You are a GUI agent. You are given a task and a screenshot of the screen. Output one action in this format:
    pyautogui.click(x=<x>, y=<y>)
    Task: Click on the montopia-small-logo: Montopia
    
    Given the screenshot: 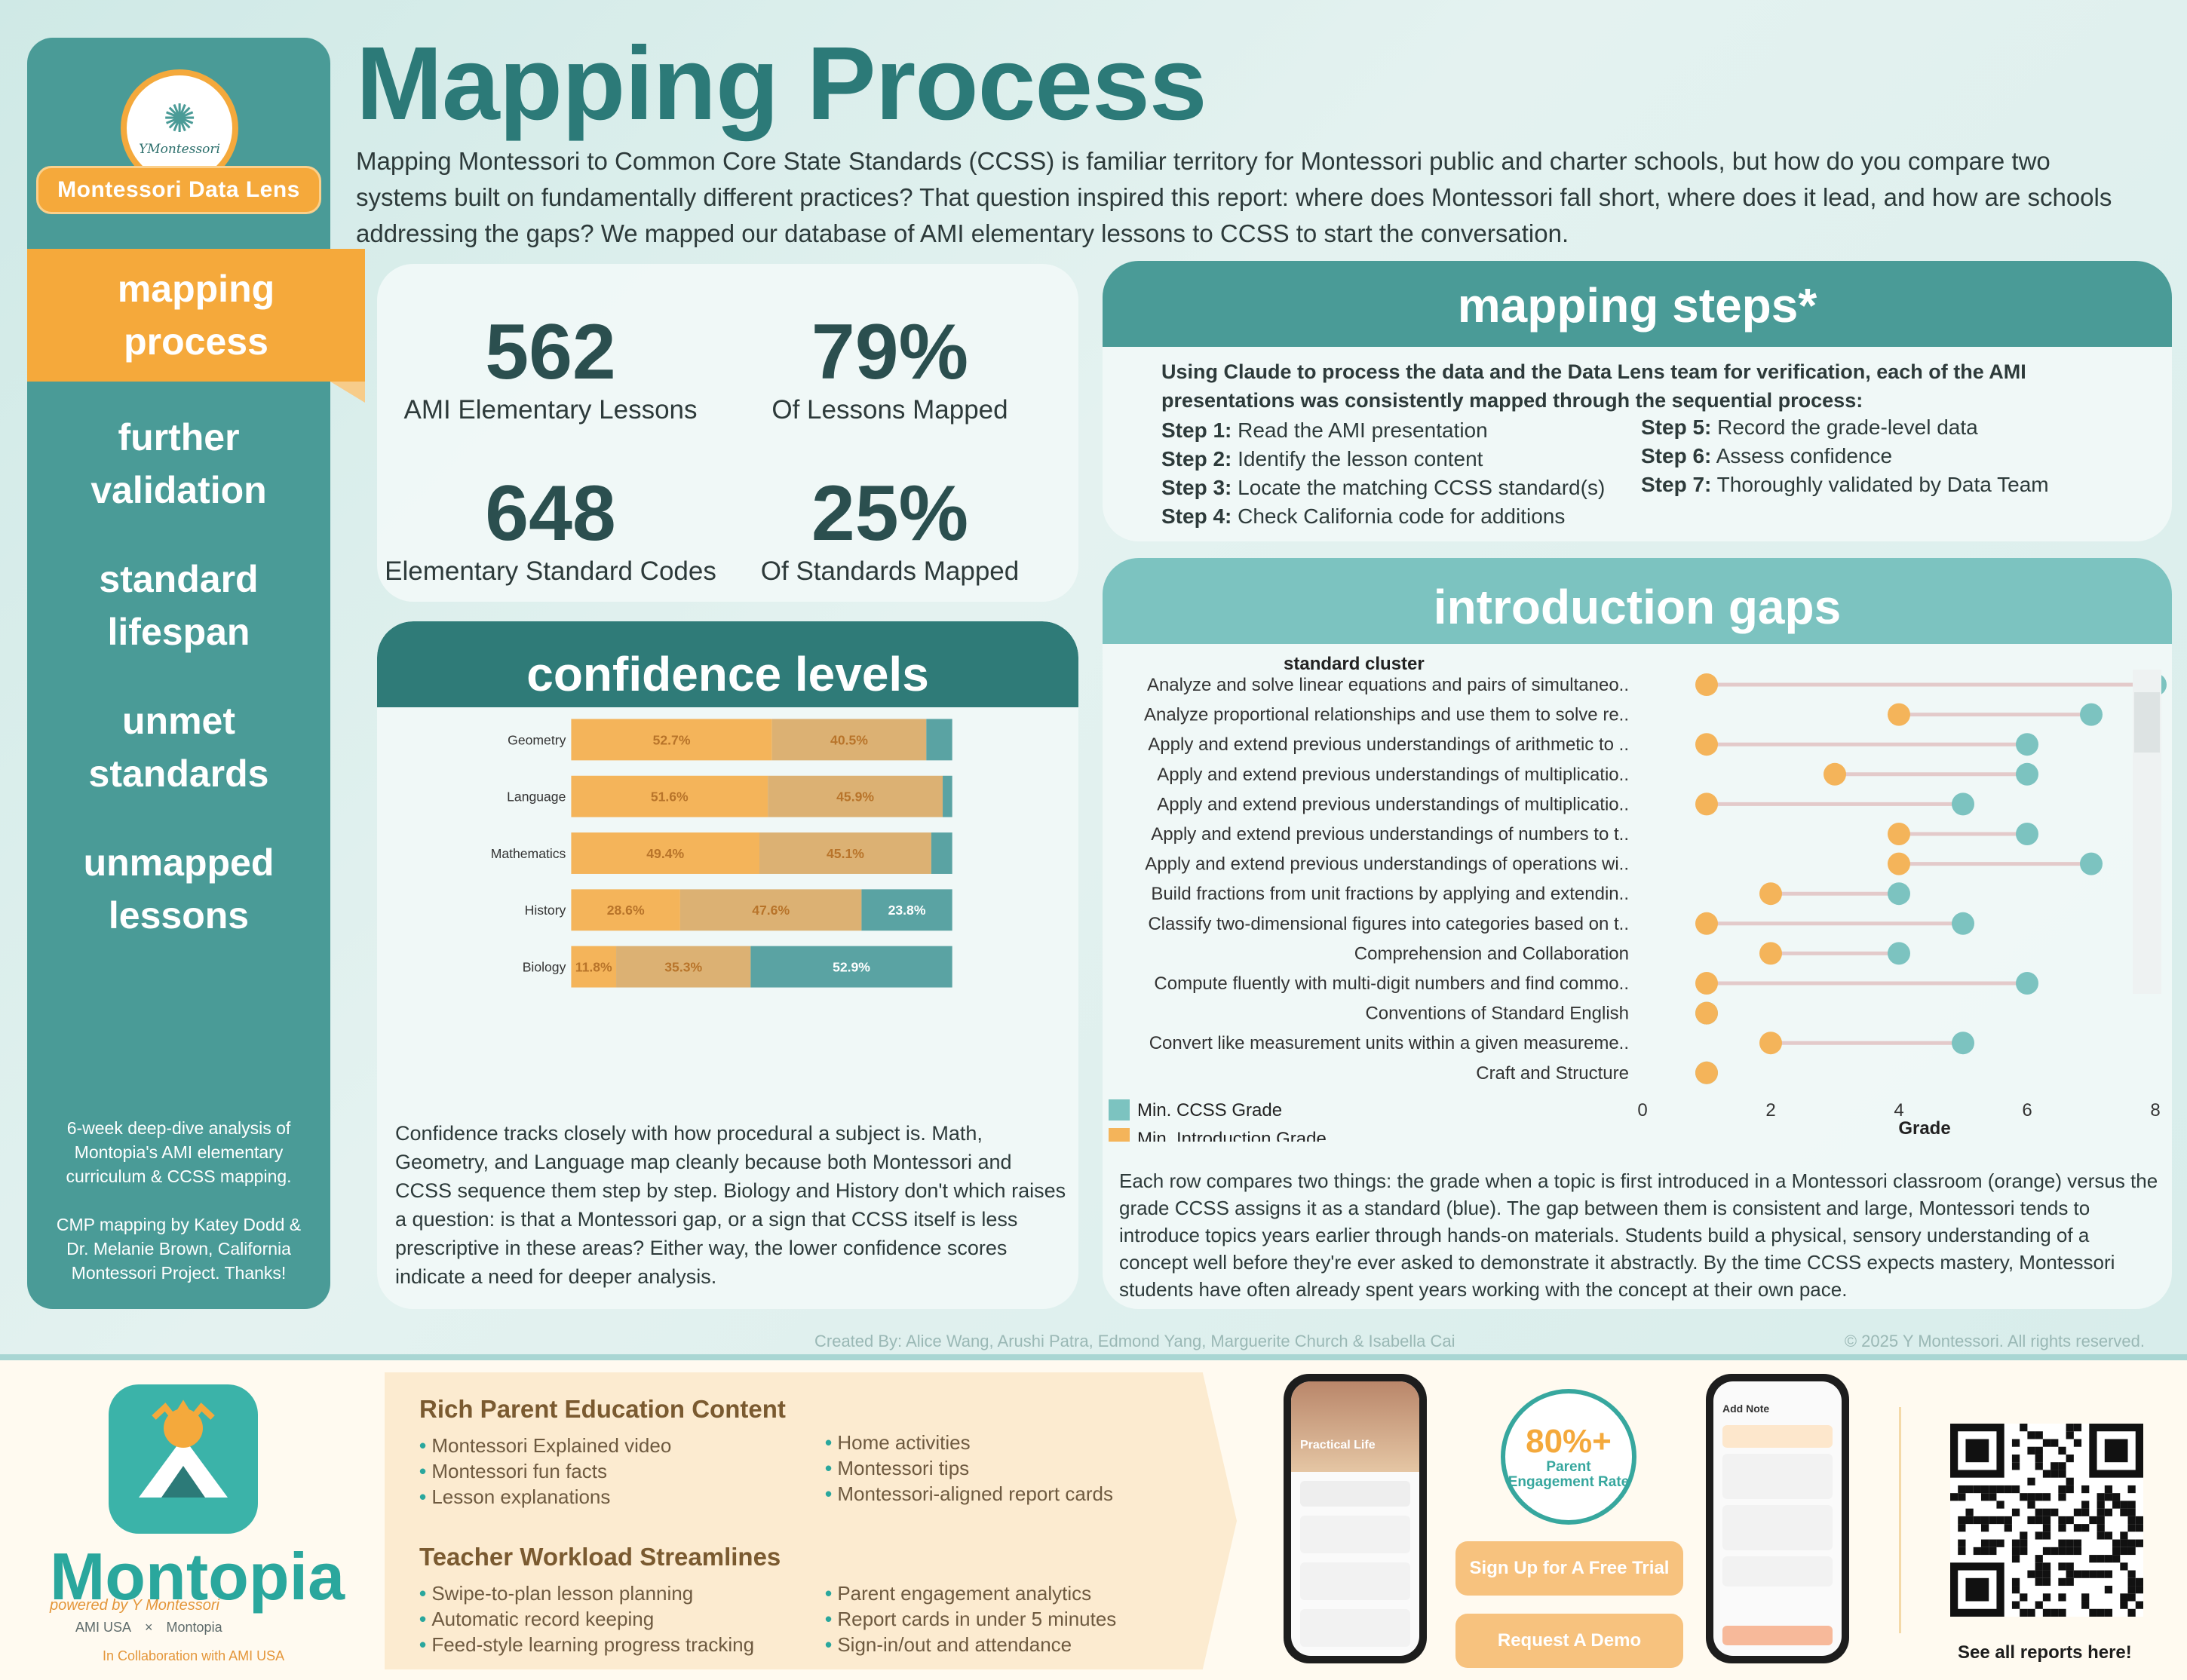 What is the action you would take?
    pyautogui.click(x=194, y=1627)
    